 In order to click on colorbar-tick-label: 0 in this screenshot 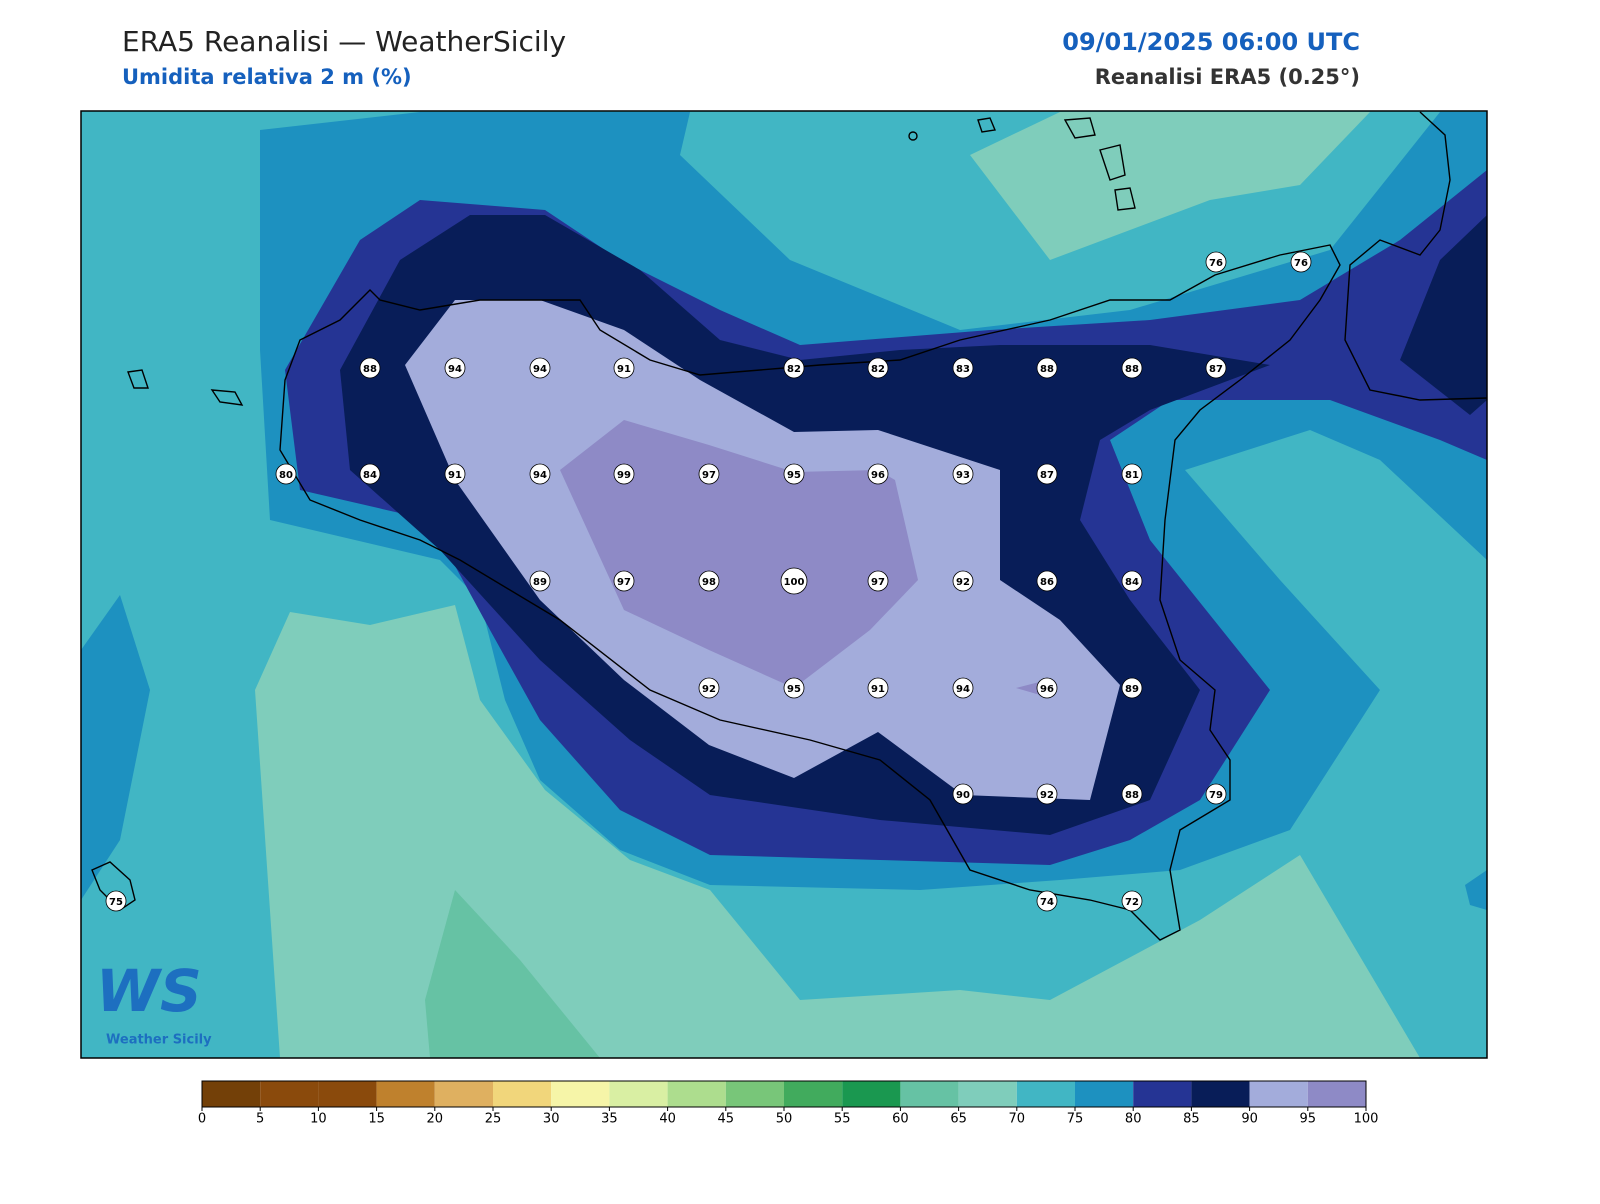, I will do `click(202, 1119)`.